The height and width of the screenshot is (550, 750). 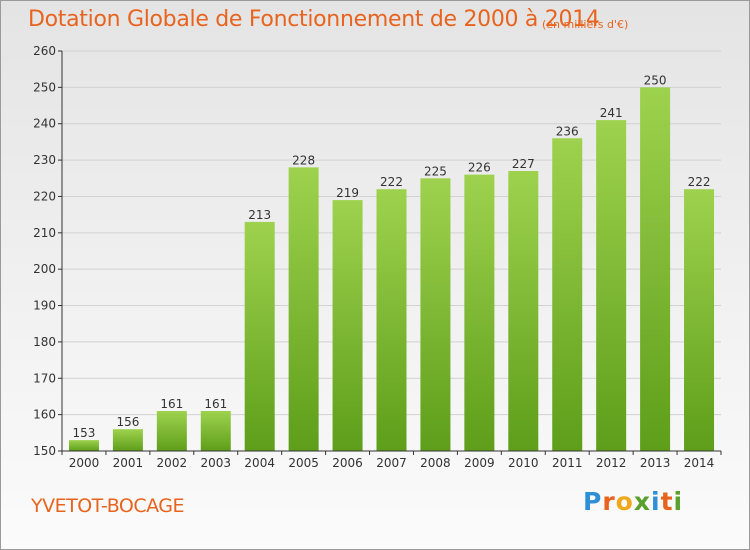 I want to click on bar-2003, so click(x=215, y=431).